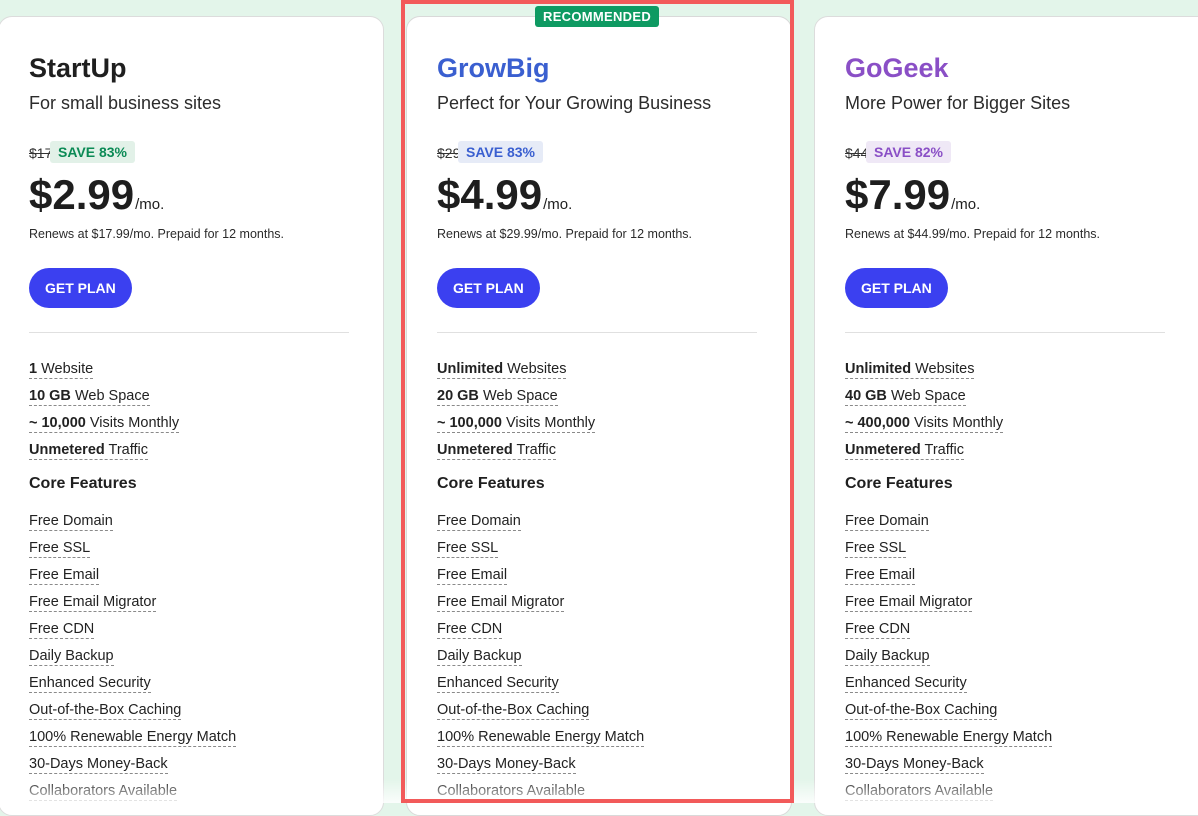  What do you see at coordinates (866, 396) in the screenshot?
I see `spec-value: 40 GB` at bounding box center [866, 396].